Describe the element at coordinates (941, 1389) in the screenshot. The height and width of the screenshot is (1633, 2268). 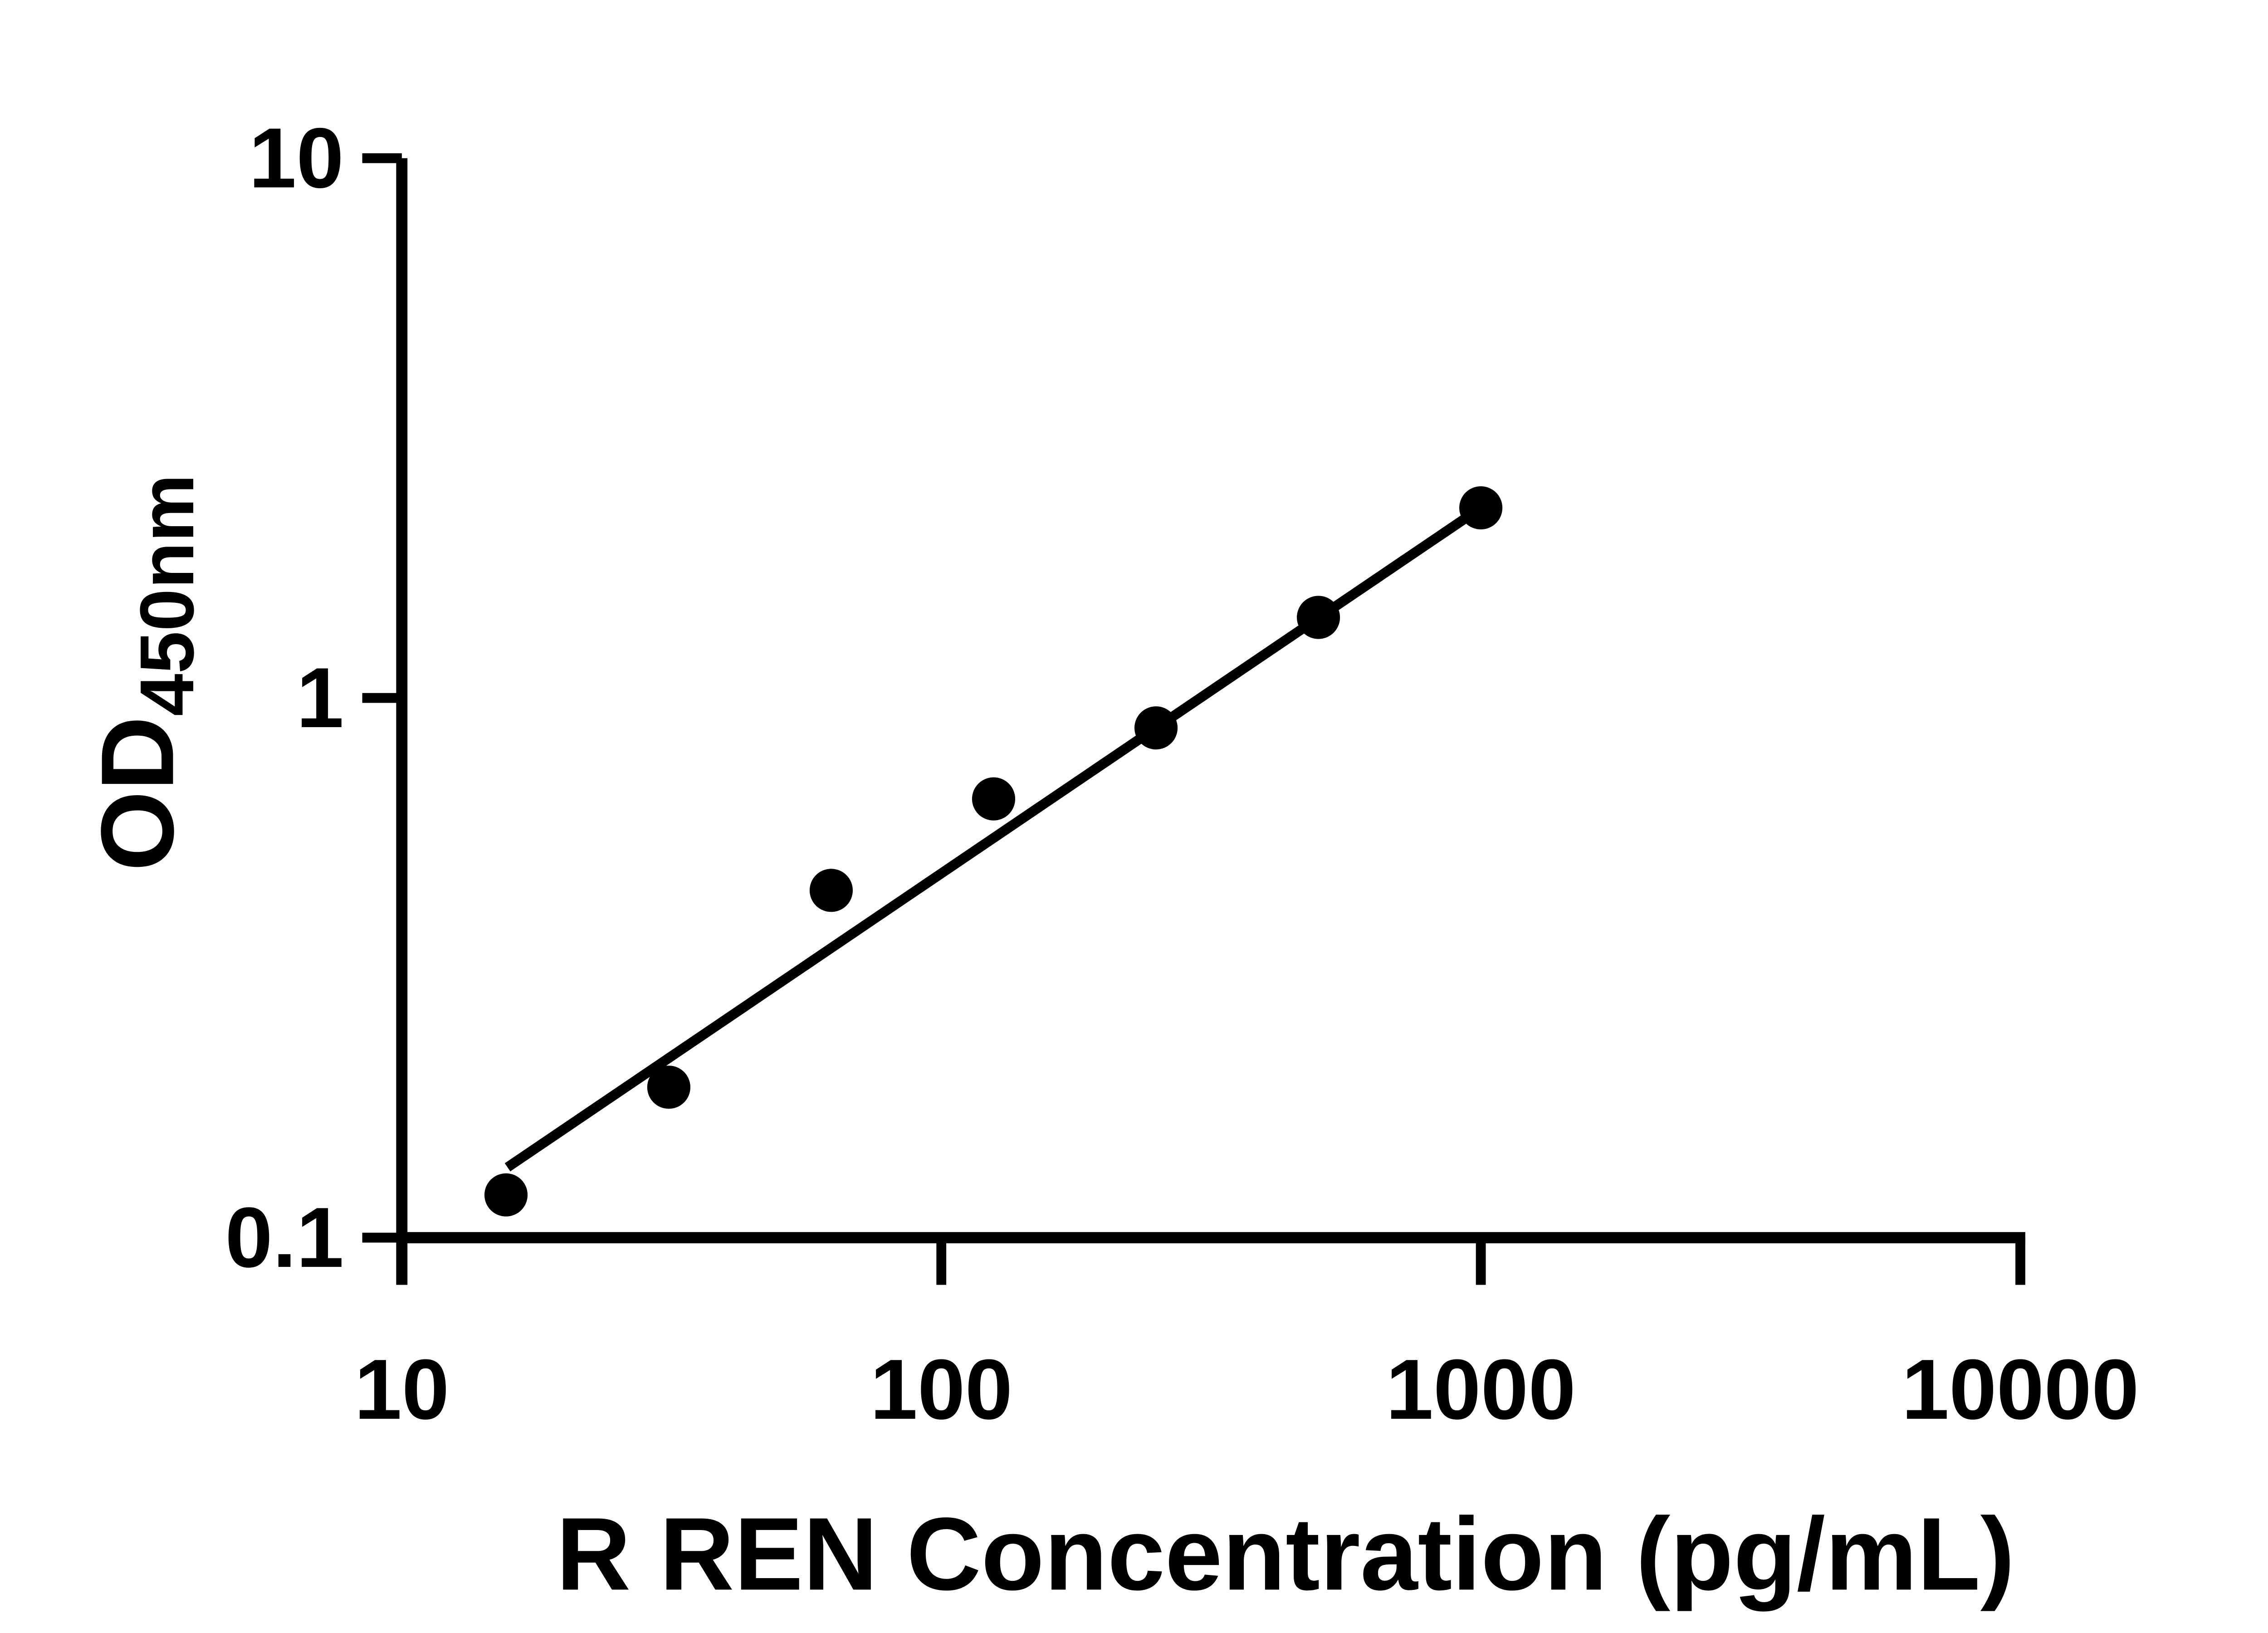
I see `x-tick-label: 100` at that location.